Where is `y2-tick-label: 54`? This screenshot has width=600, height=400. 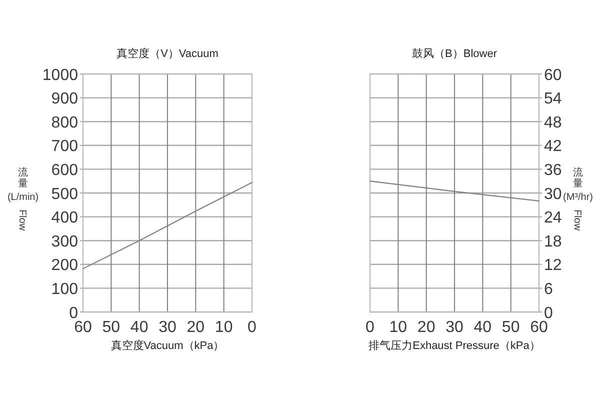 y2-tick-label: 54 is located at coordinates (553, 99).